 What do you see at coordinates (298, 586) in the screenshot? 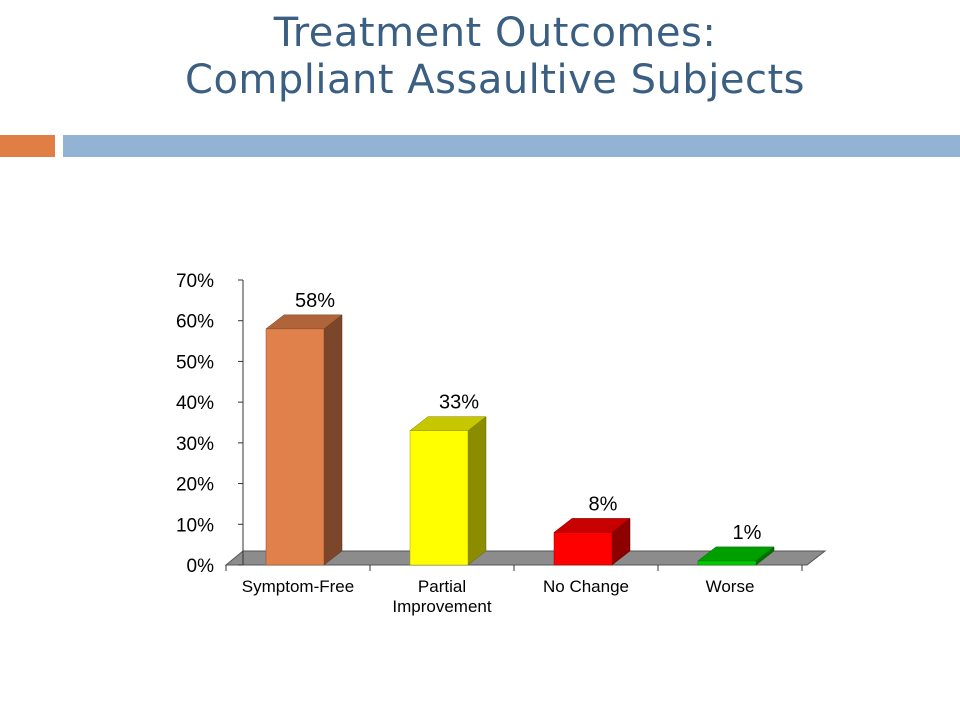
I see `x-tick-label: Symptom-Free` at bounding box center [298, 586].